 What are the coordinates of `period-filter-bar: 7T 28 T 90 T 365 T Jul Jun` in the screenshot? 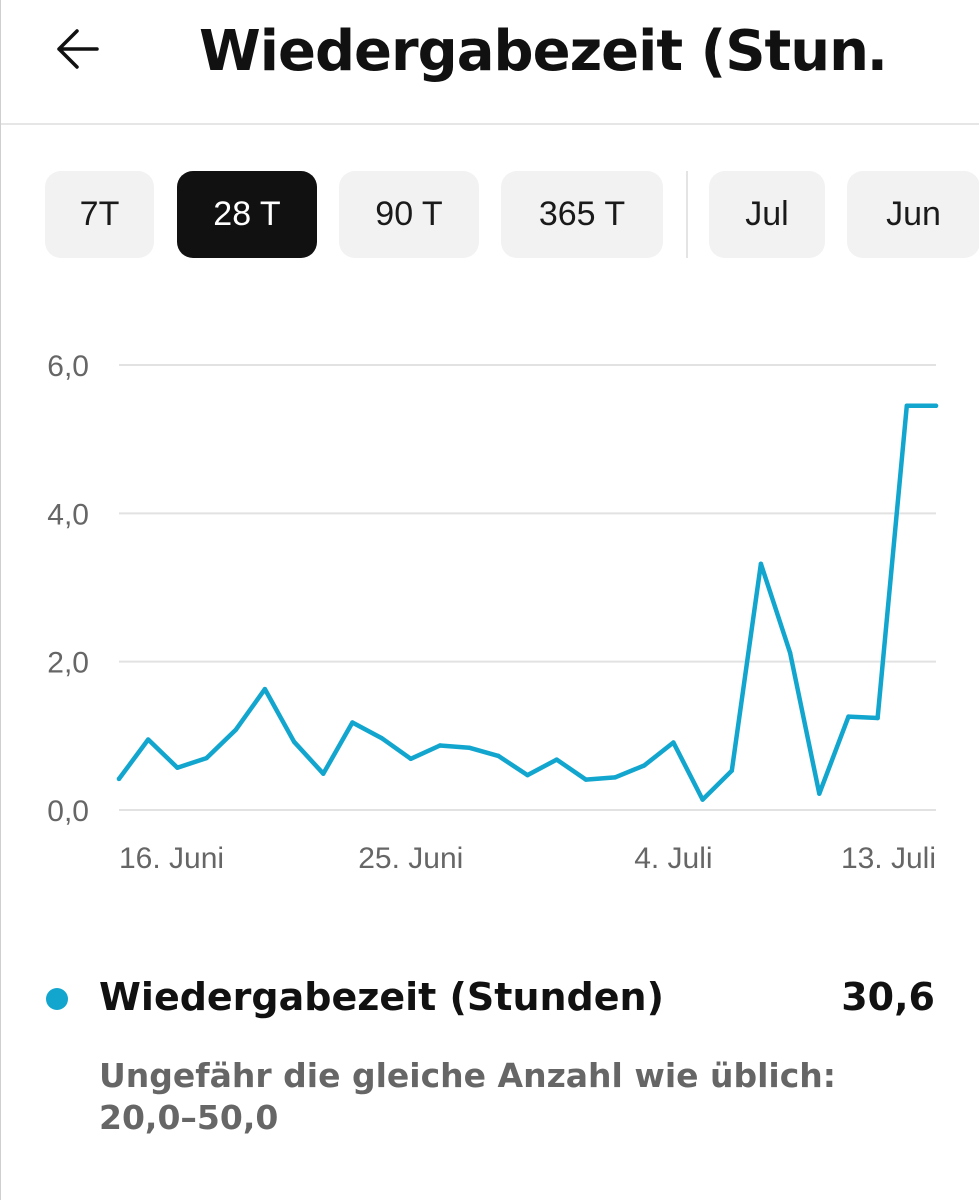 It's located at (512, 214).